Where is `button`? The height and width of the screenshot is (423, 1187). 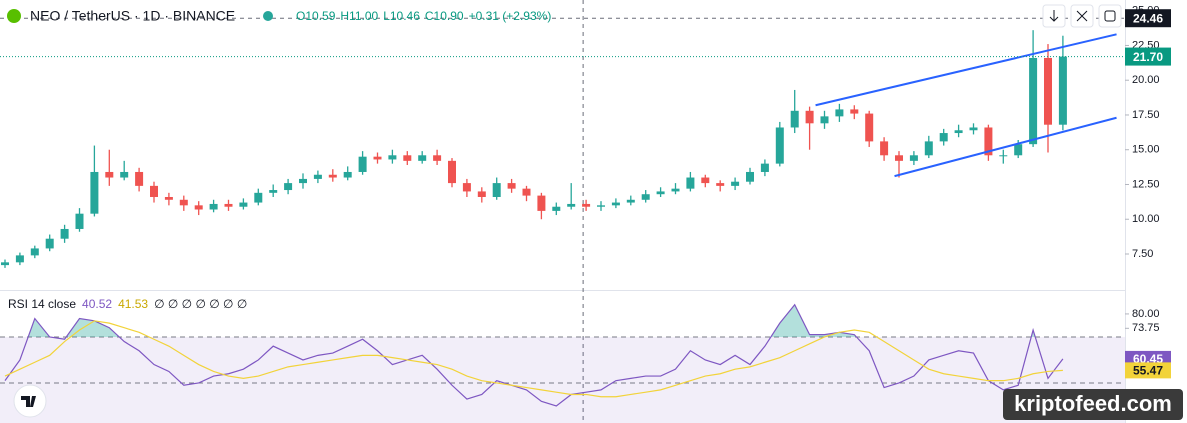
button is located at coordinates (1110, 16).